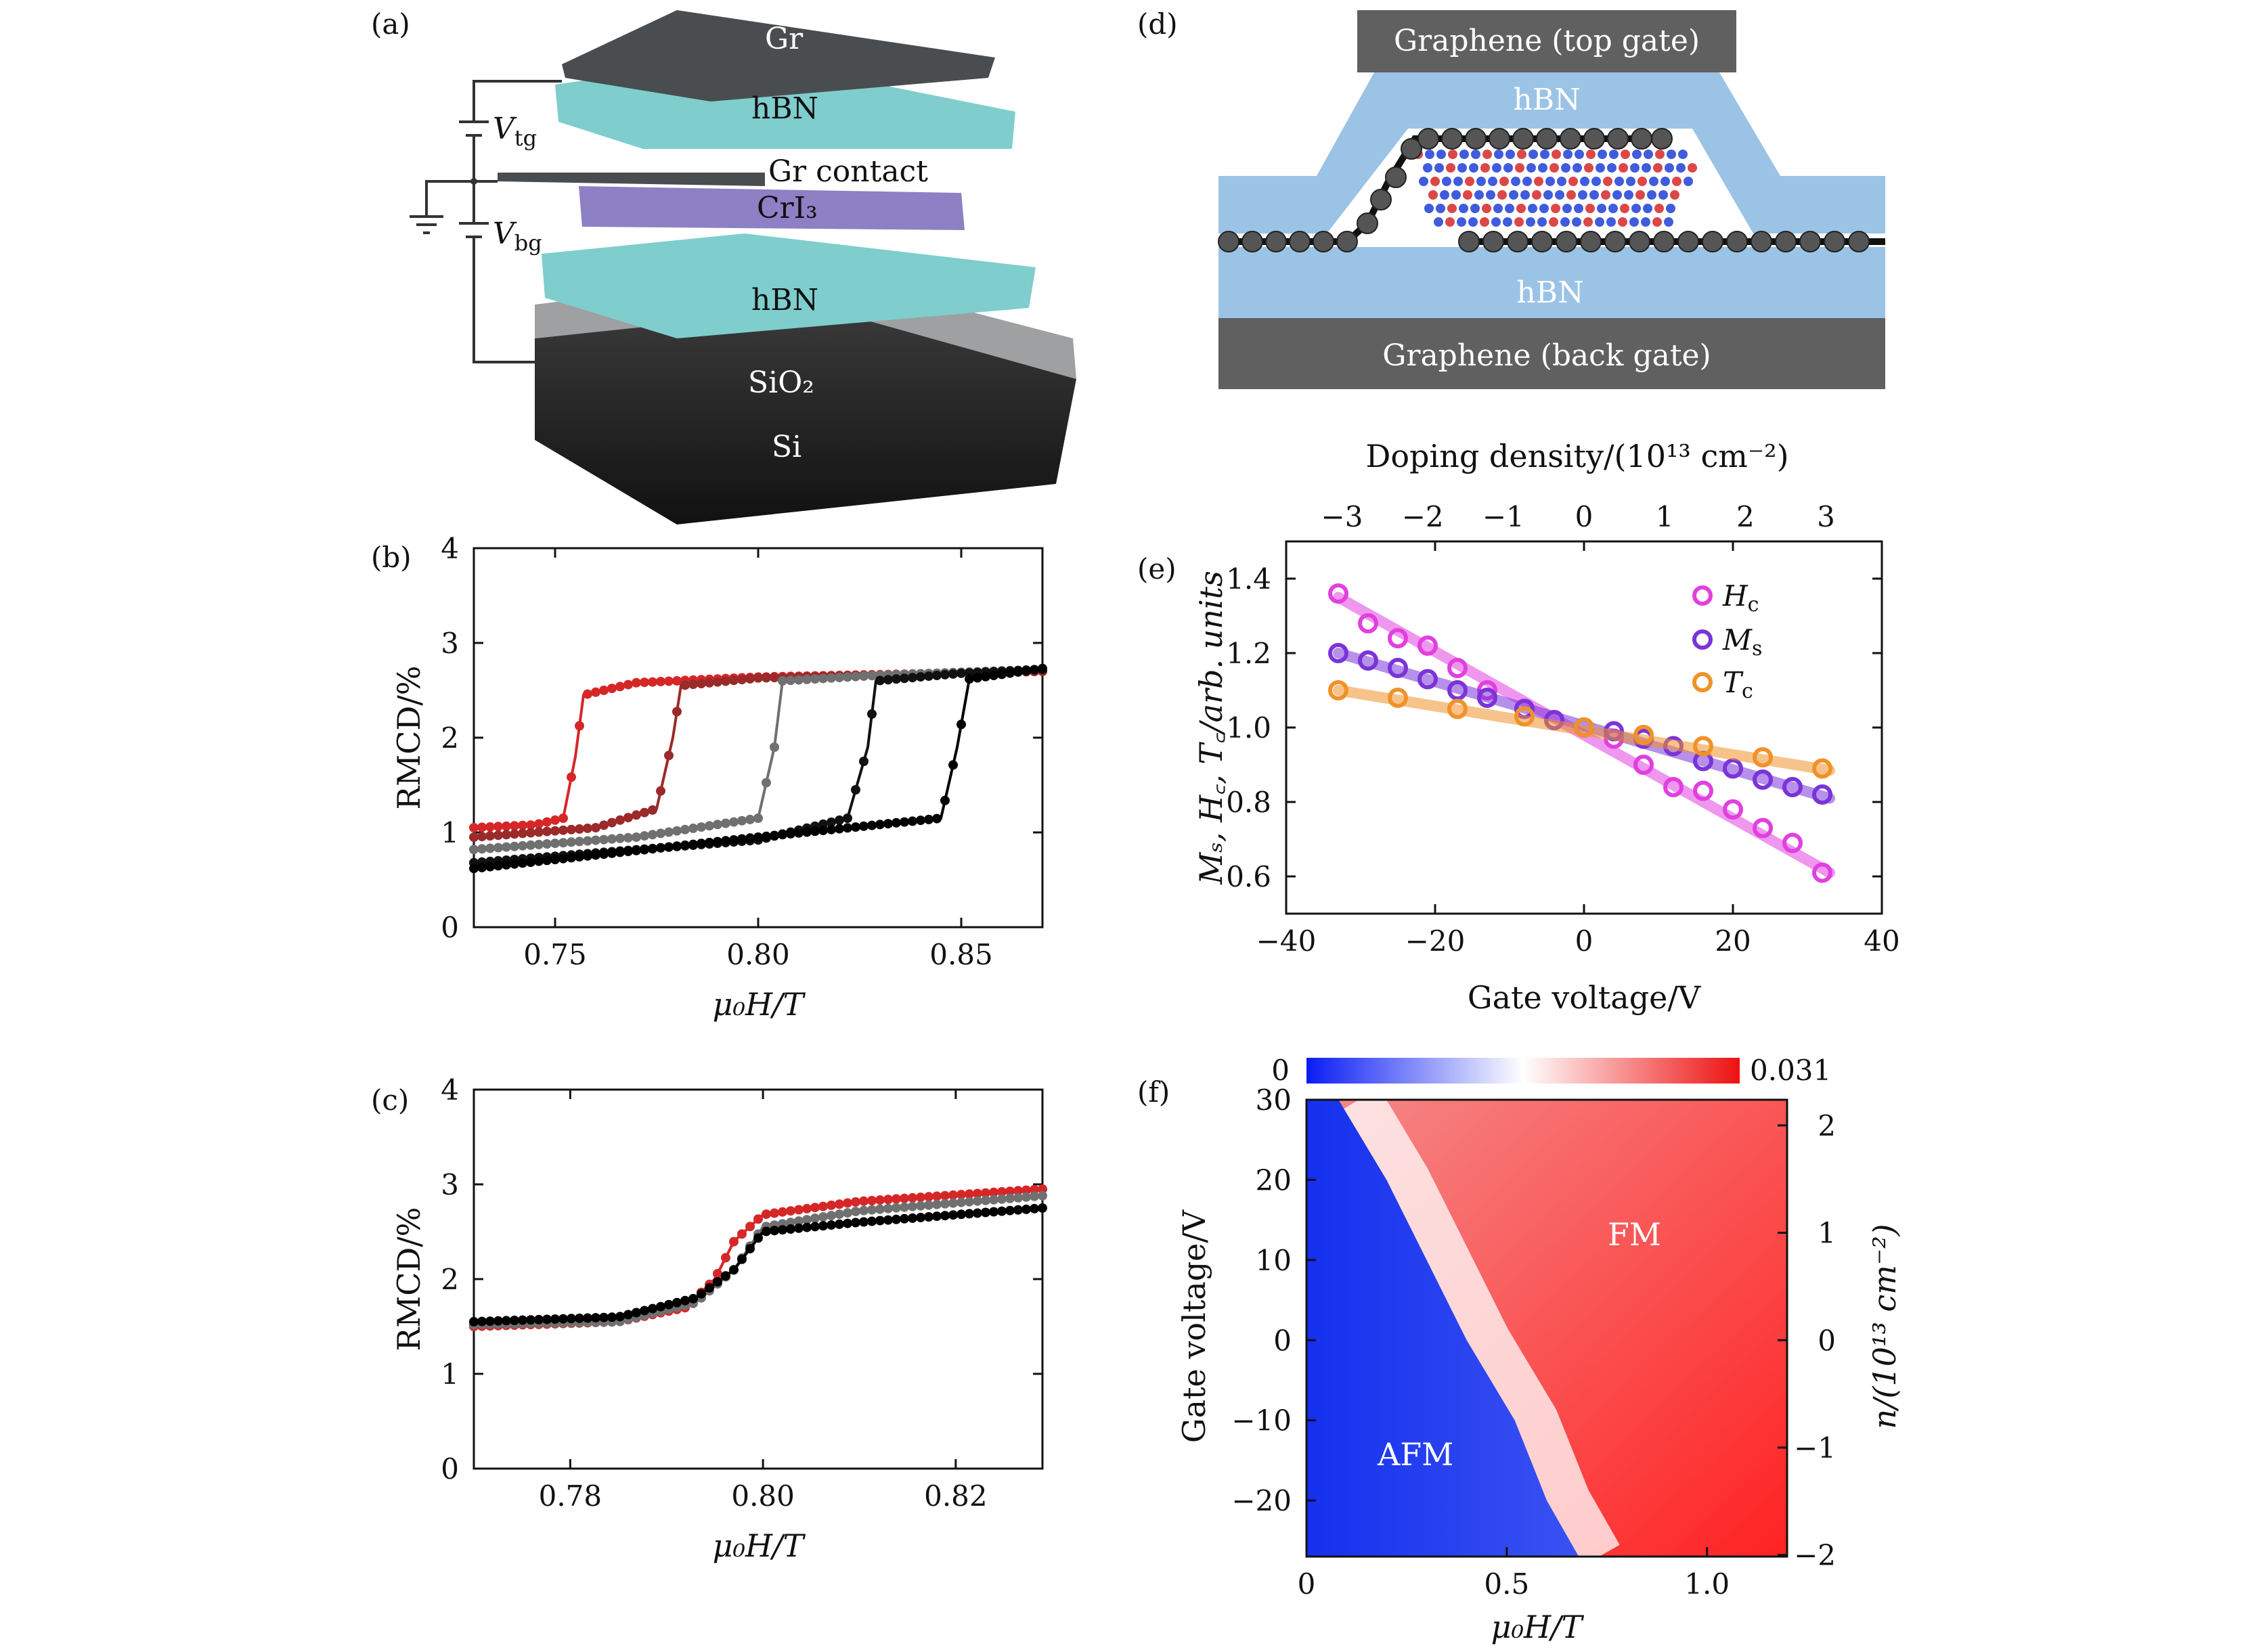 The height and width of the screenshot is (1652, 2265). I want to click on fit-line, so click(1584, 730).